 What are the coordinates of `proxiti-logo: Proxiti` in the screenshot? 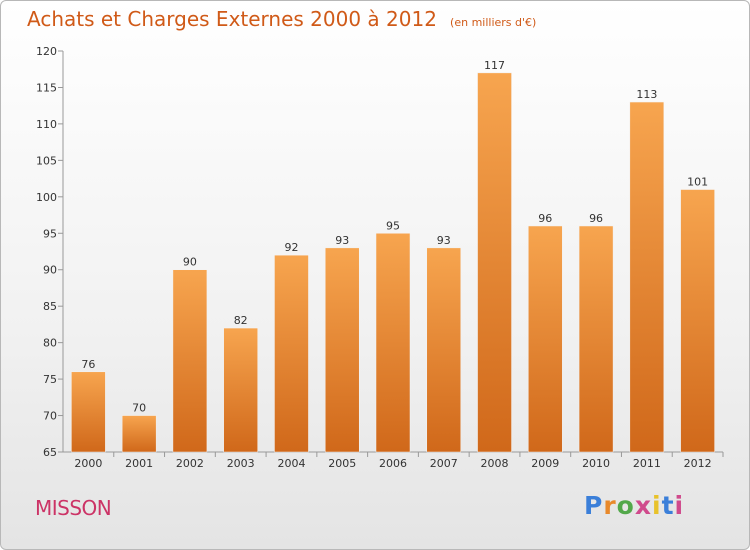 It's located at (634, 505).